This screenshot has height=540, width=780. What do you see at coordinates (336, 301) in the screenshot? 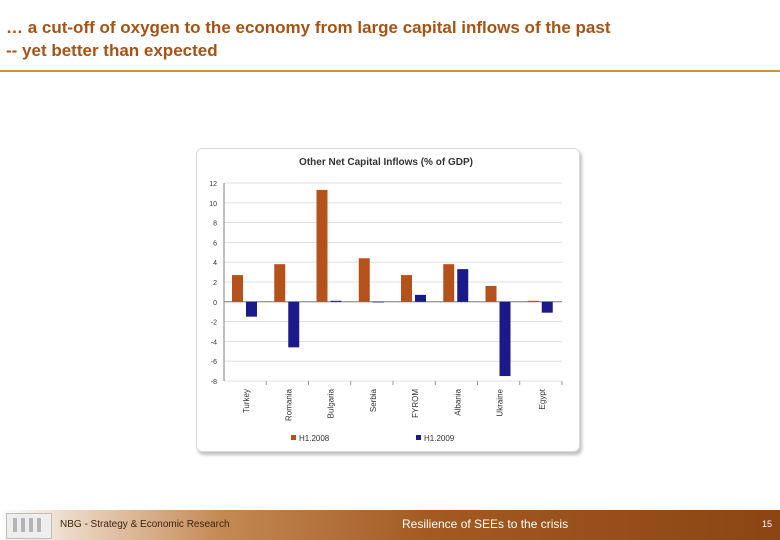
I see `bar-h1-2009-bulgaria` at bounding box center [336, 301].